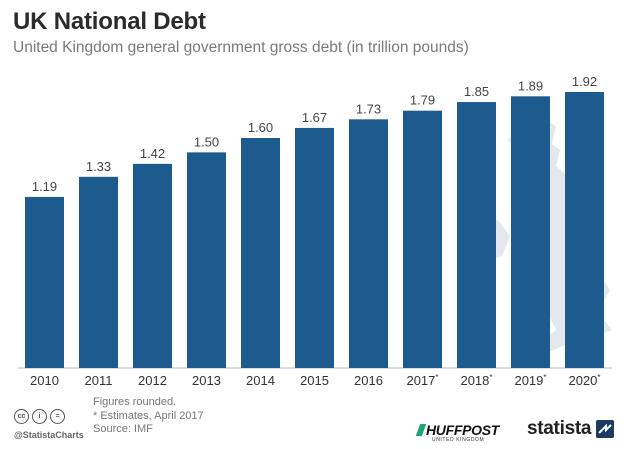  What do you see at coordinates (98, 272) in the screenshot?
I see `bar-2011` at bounding box center [98, 272].